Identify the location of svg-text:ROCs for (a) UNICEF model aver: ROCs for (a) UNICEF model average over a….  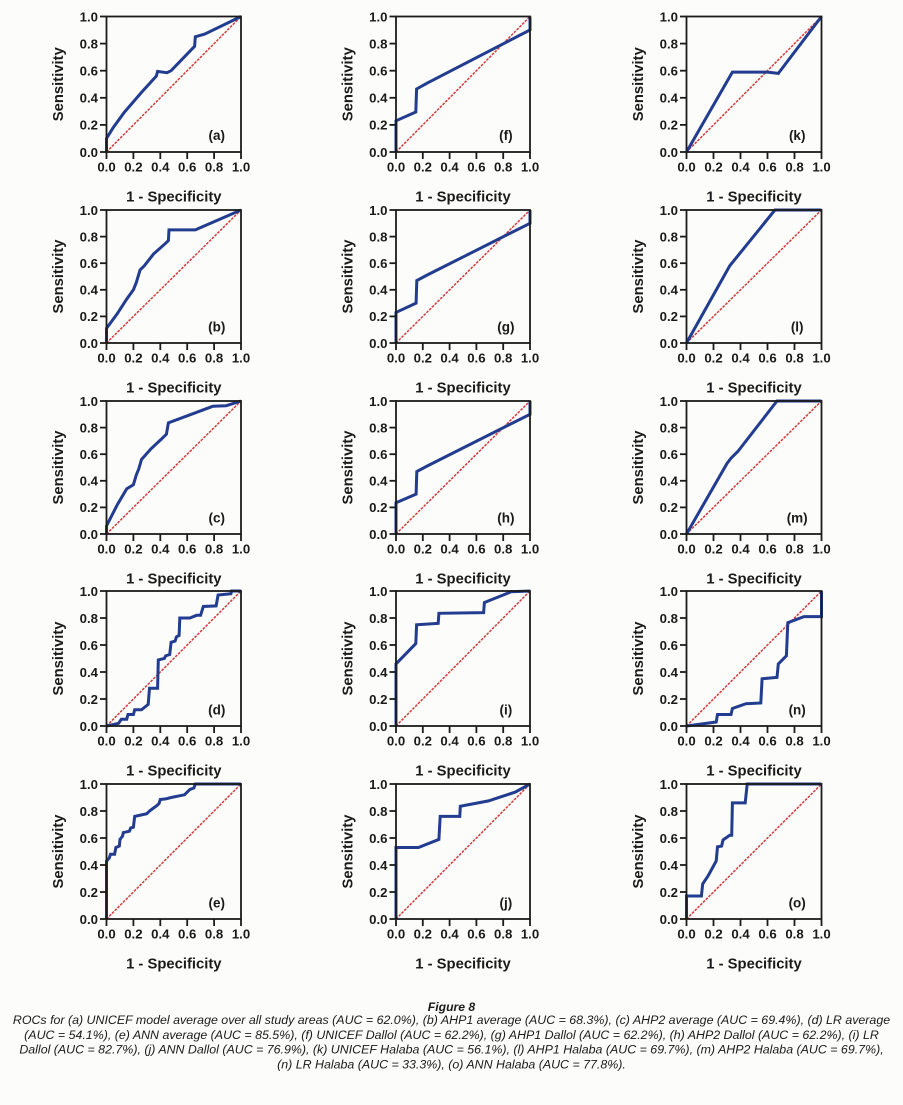
(451, 1020).